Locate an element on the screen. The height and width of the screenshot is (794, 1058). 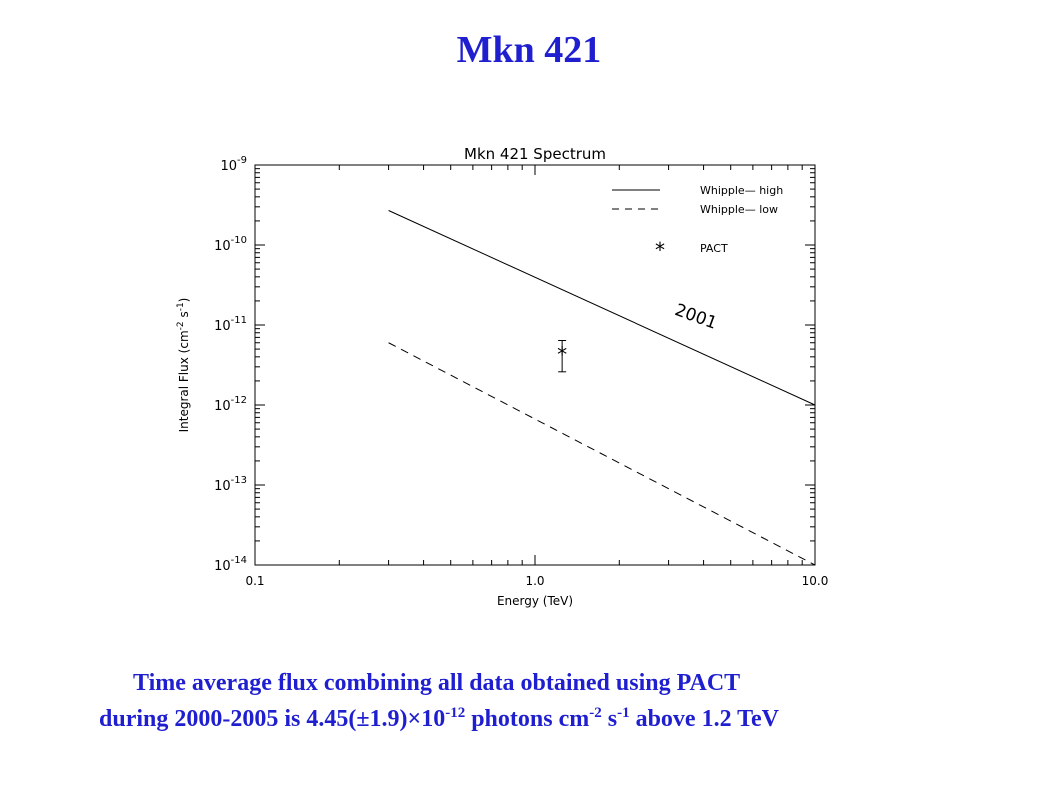
pact-data-point: * is located at coordinates (562, 355).